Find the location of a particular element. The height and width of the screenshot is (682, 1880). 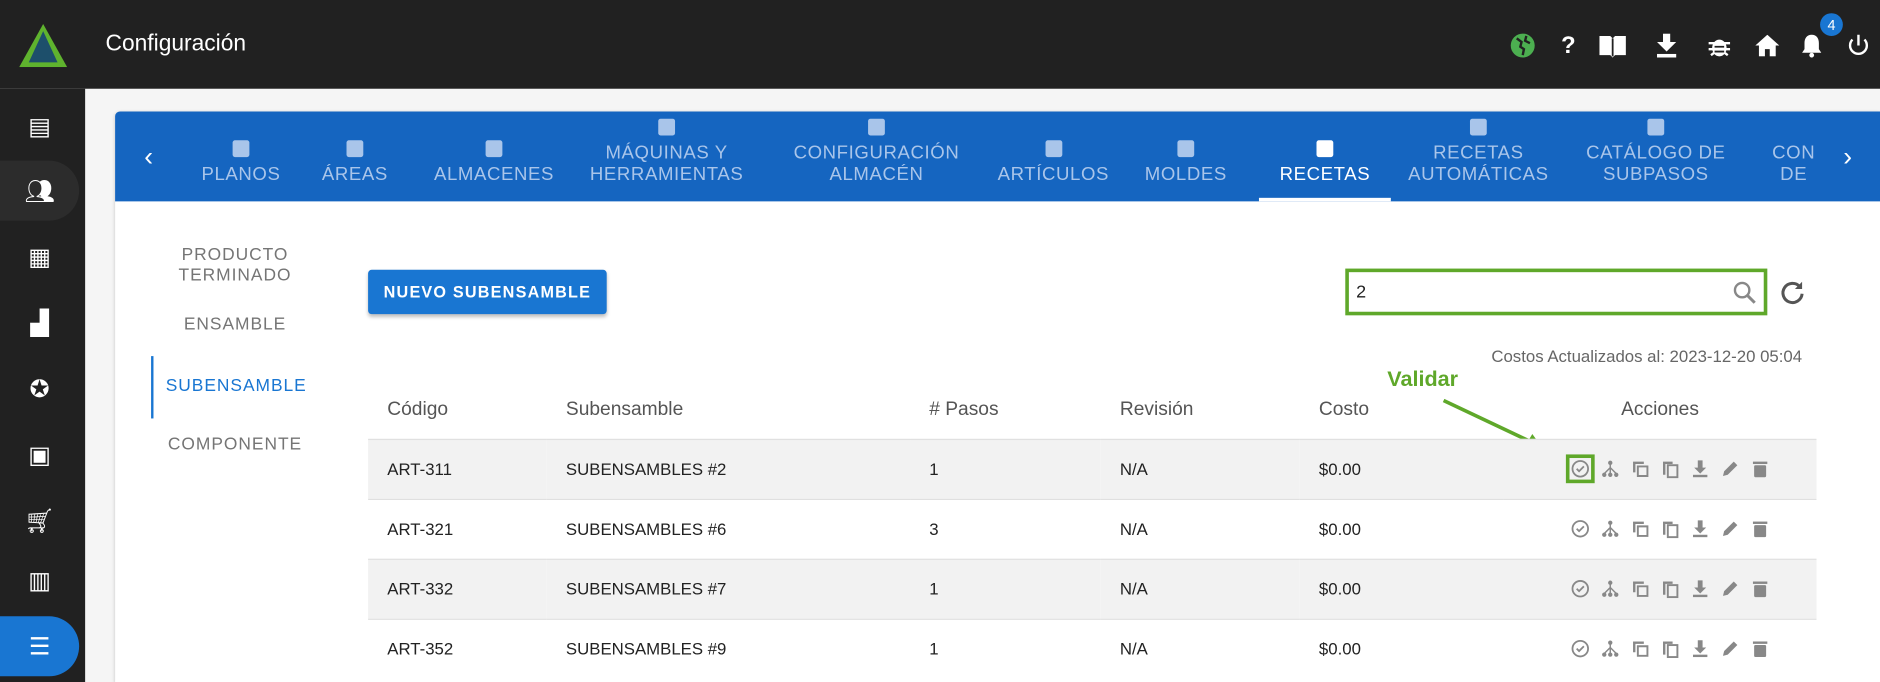

tab-catálogo-de-subpasos: CATÁLOGO DE SUBPASOS is located at coordinates (1656, 157).